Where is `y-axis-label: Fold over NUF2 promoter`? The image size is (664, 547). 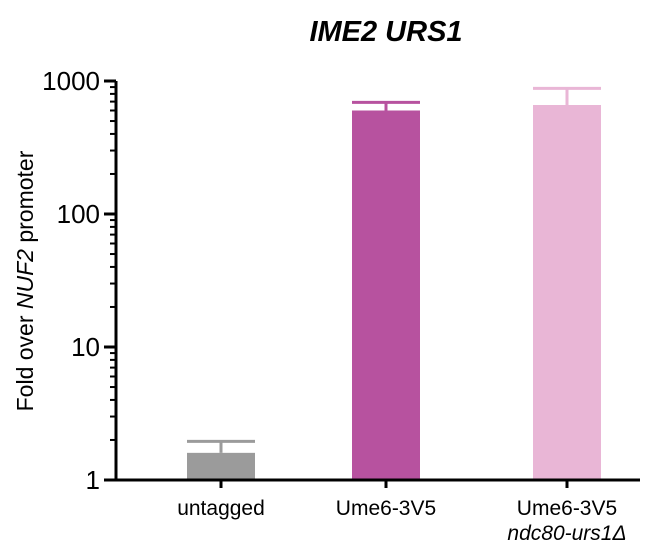
y-axis-label: Fold over NUF2 promoter is located at coordinates (25, 280).